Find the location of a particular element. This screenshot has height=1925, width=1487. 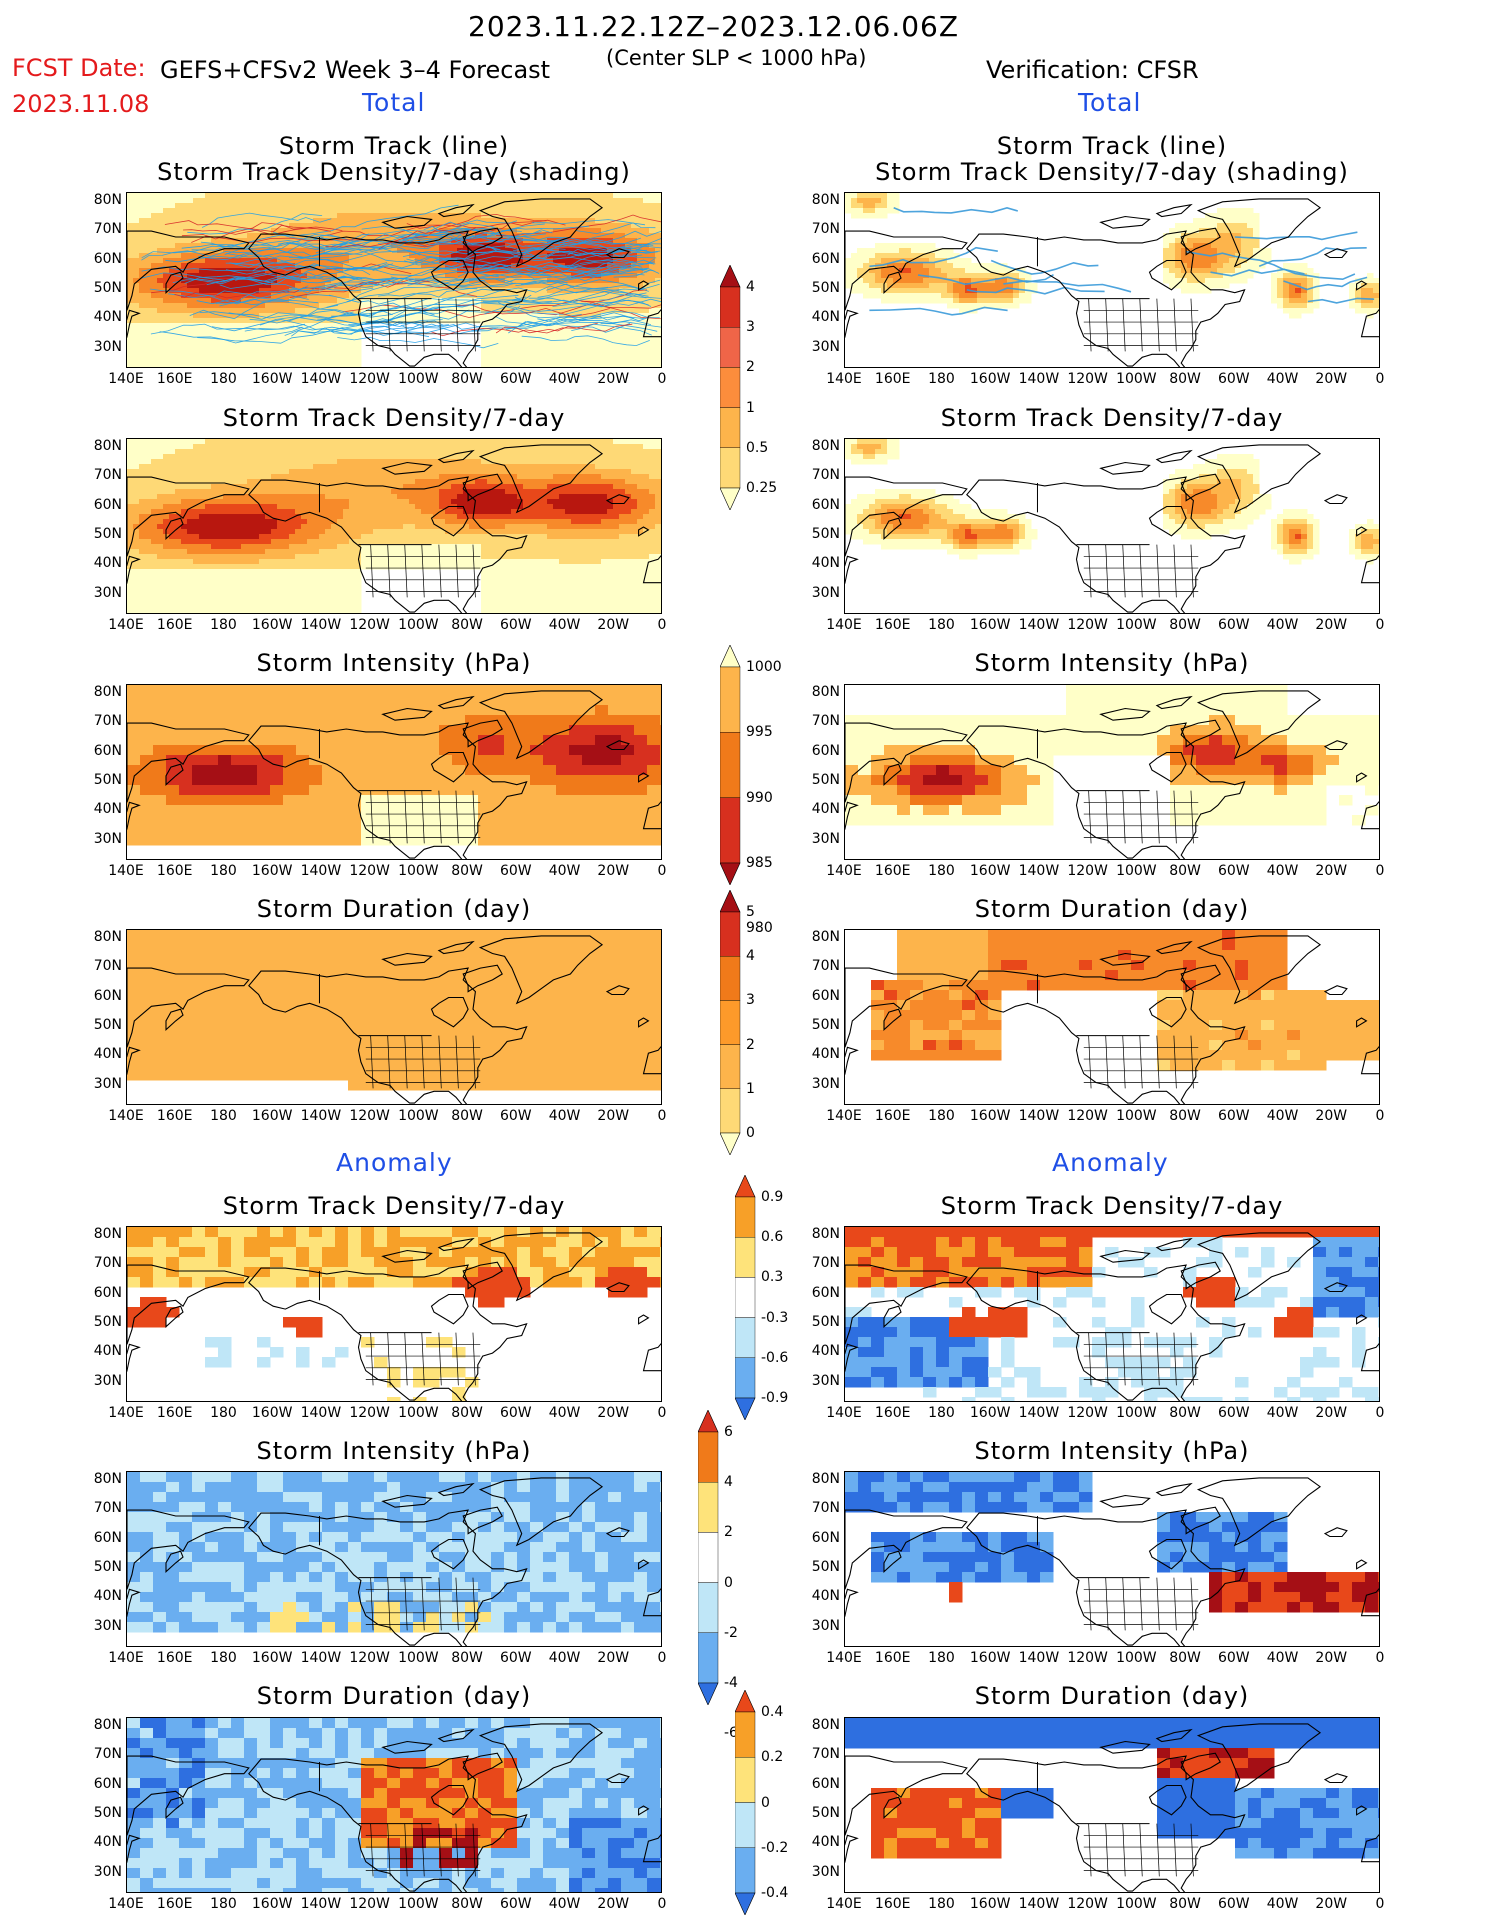

lon-tick-label: 140W is located at coordinates (1039, 1904).